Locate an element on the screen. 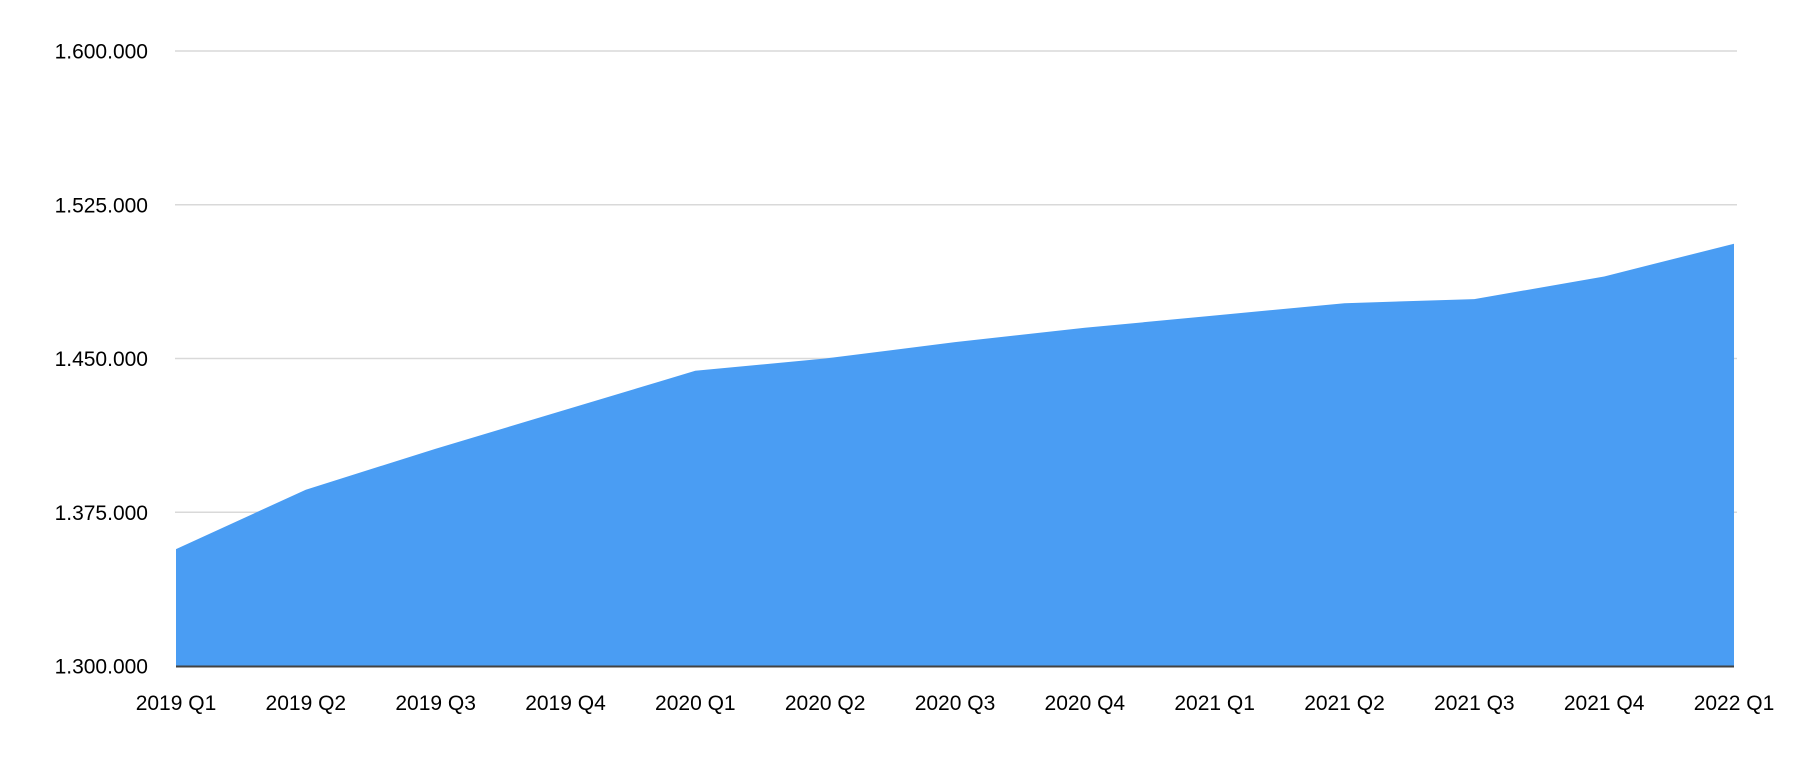 This screenshot has height=784, width=1804. x-axis-tick-label: 2019 Q3 is located at coordinates (435, 703).